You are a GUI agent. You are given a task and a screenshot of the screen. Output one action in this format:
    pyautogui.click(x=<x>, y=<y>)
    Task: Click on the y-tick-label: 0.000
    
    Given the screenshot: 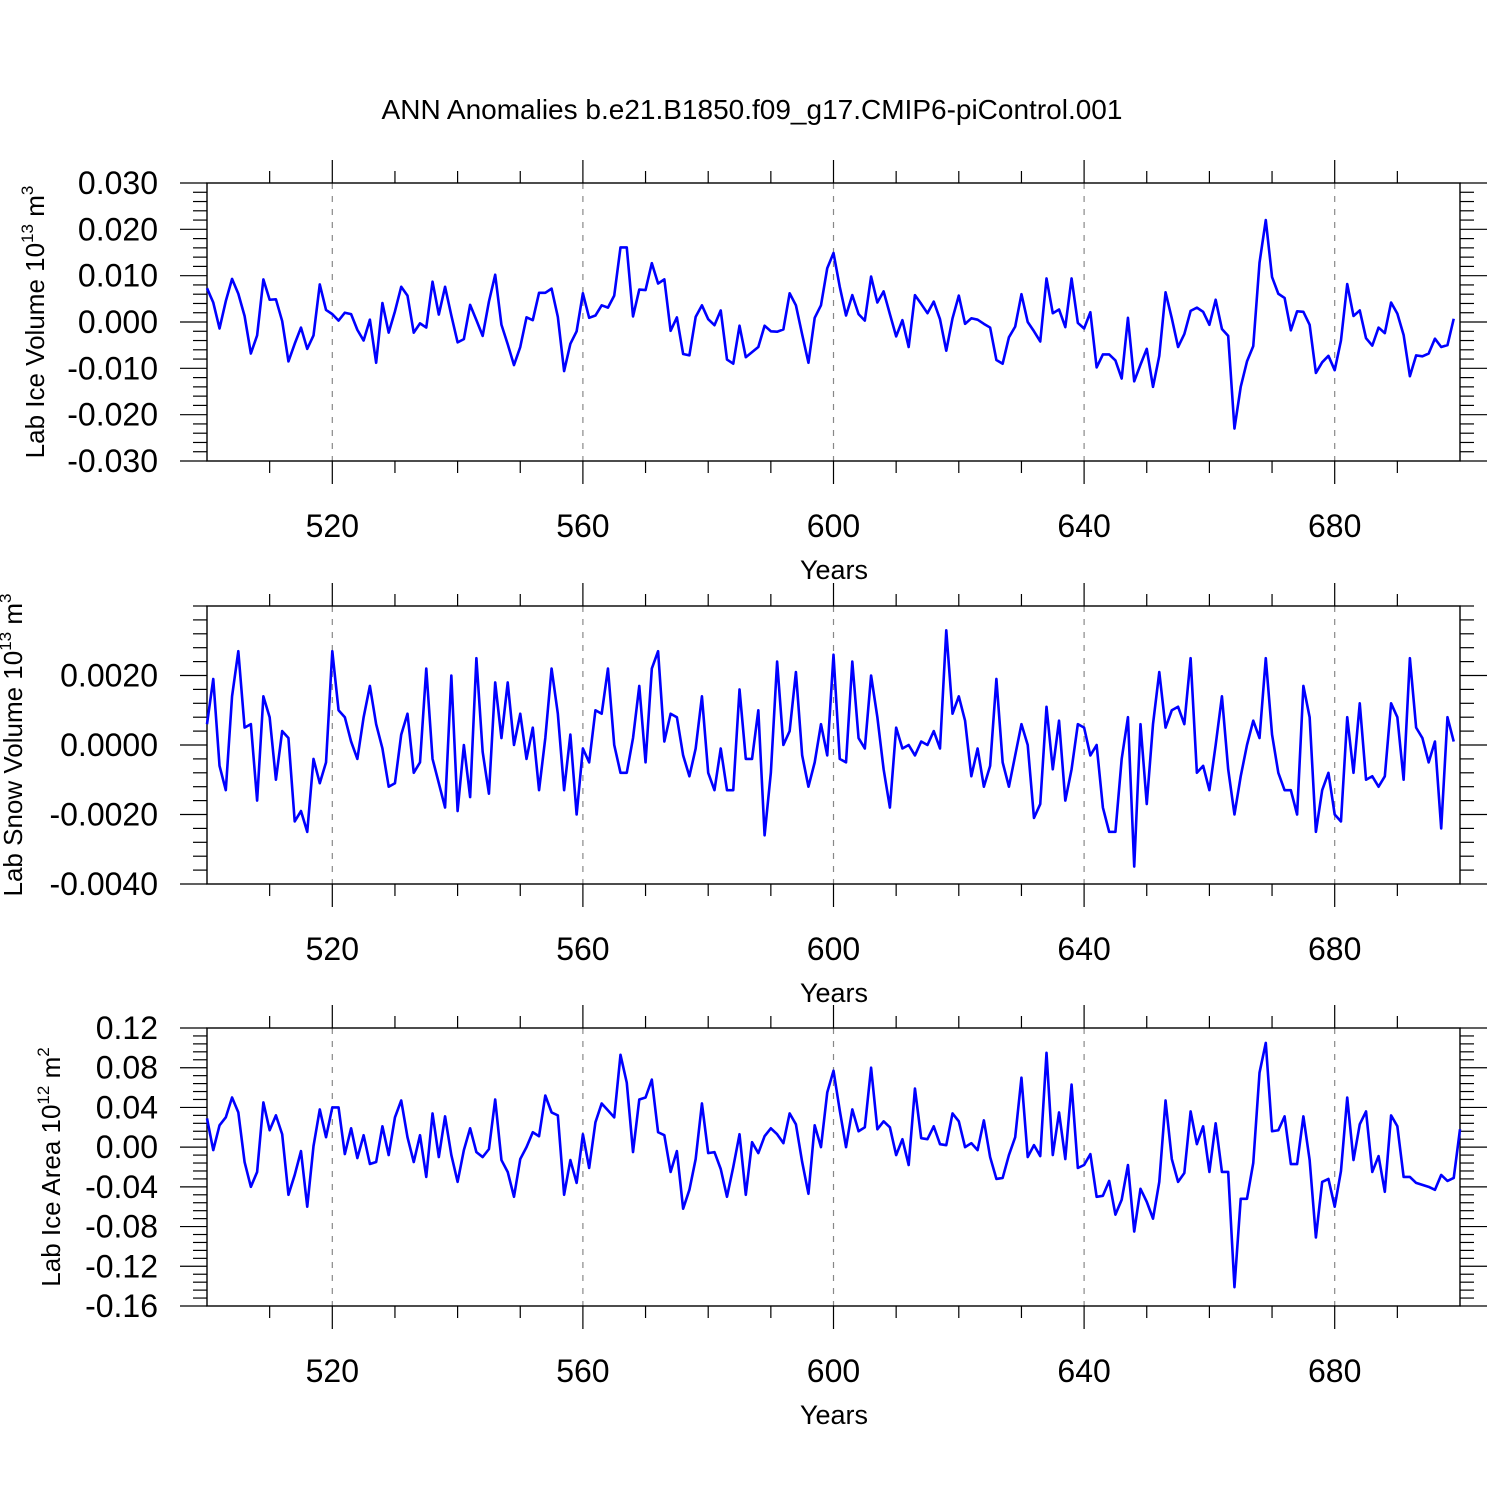 What is the action you would take?
    pyautogui.click(x=118, y=322)
    